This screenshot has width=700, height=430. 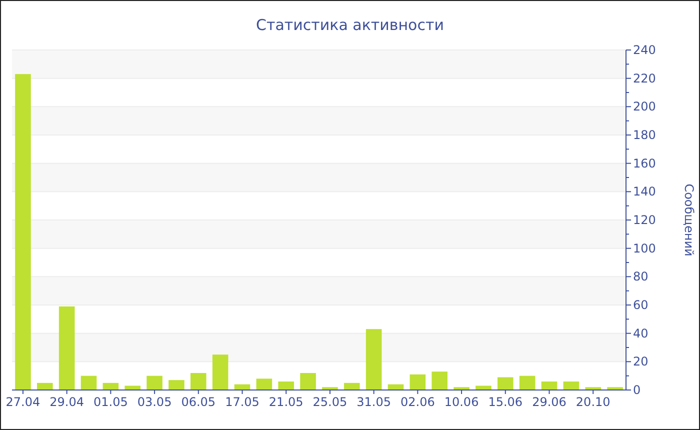 What do you see at coordinates (644, 191) in the screenshot?
I see `y-tick-label: 140` at bounding box center [644, 191].